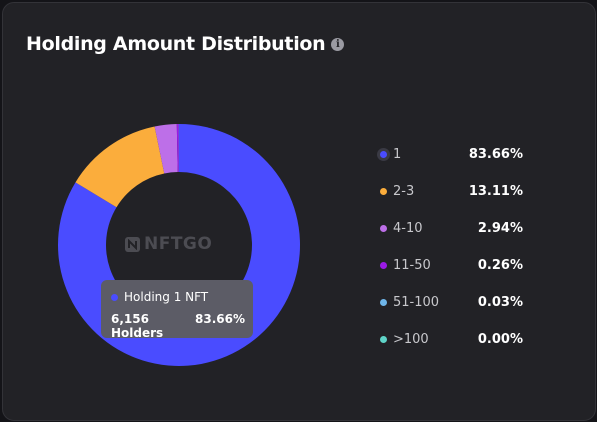 The image size is (597, 422). What do you see at coordinates (416, 302) in the screenshot?
I see `legend-label: 51-100` at bounding box center [416, 302].